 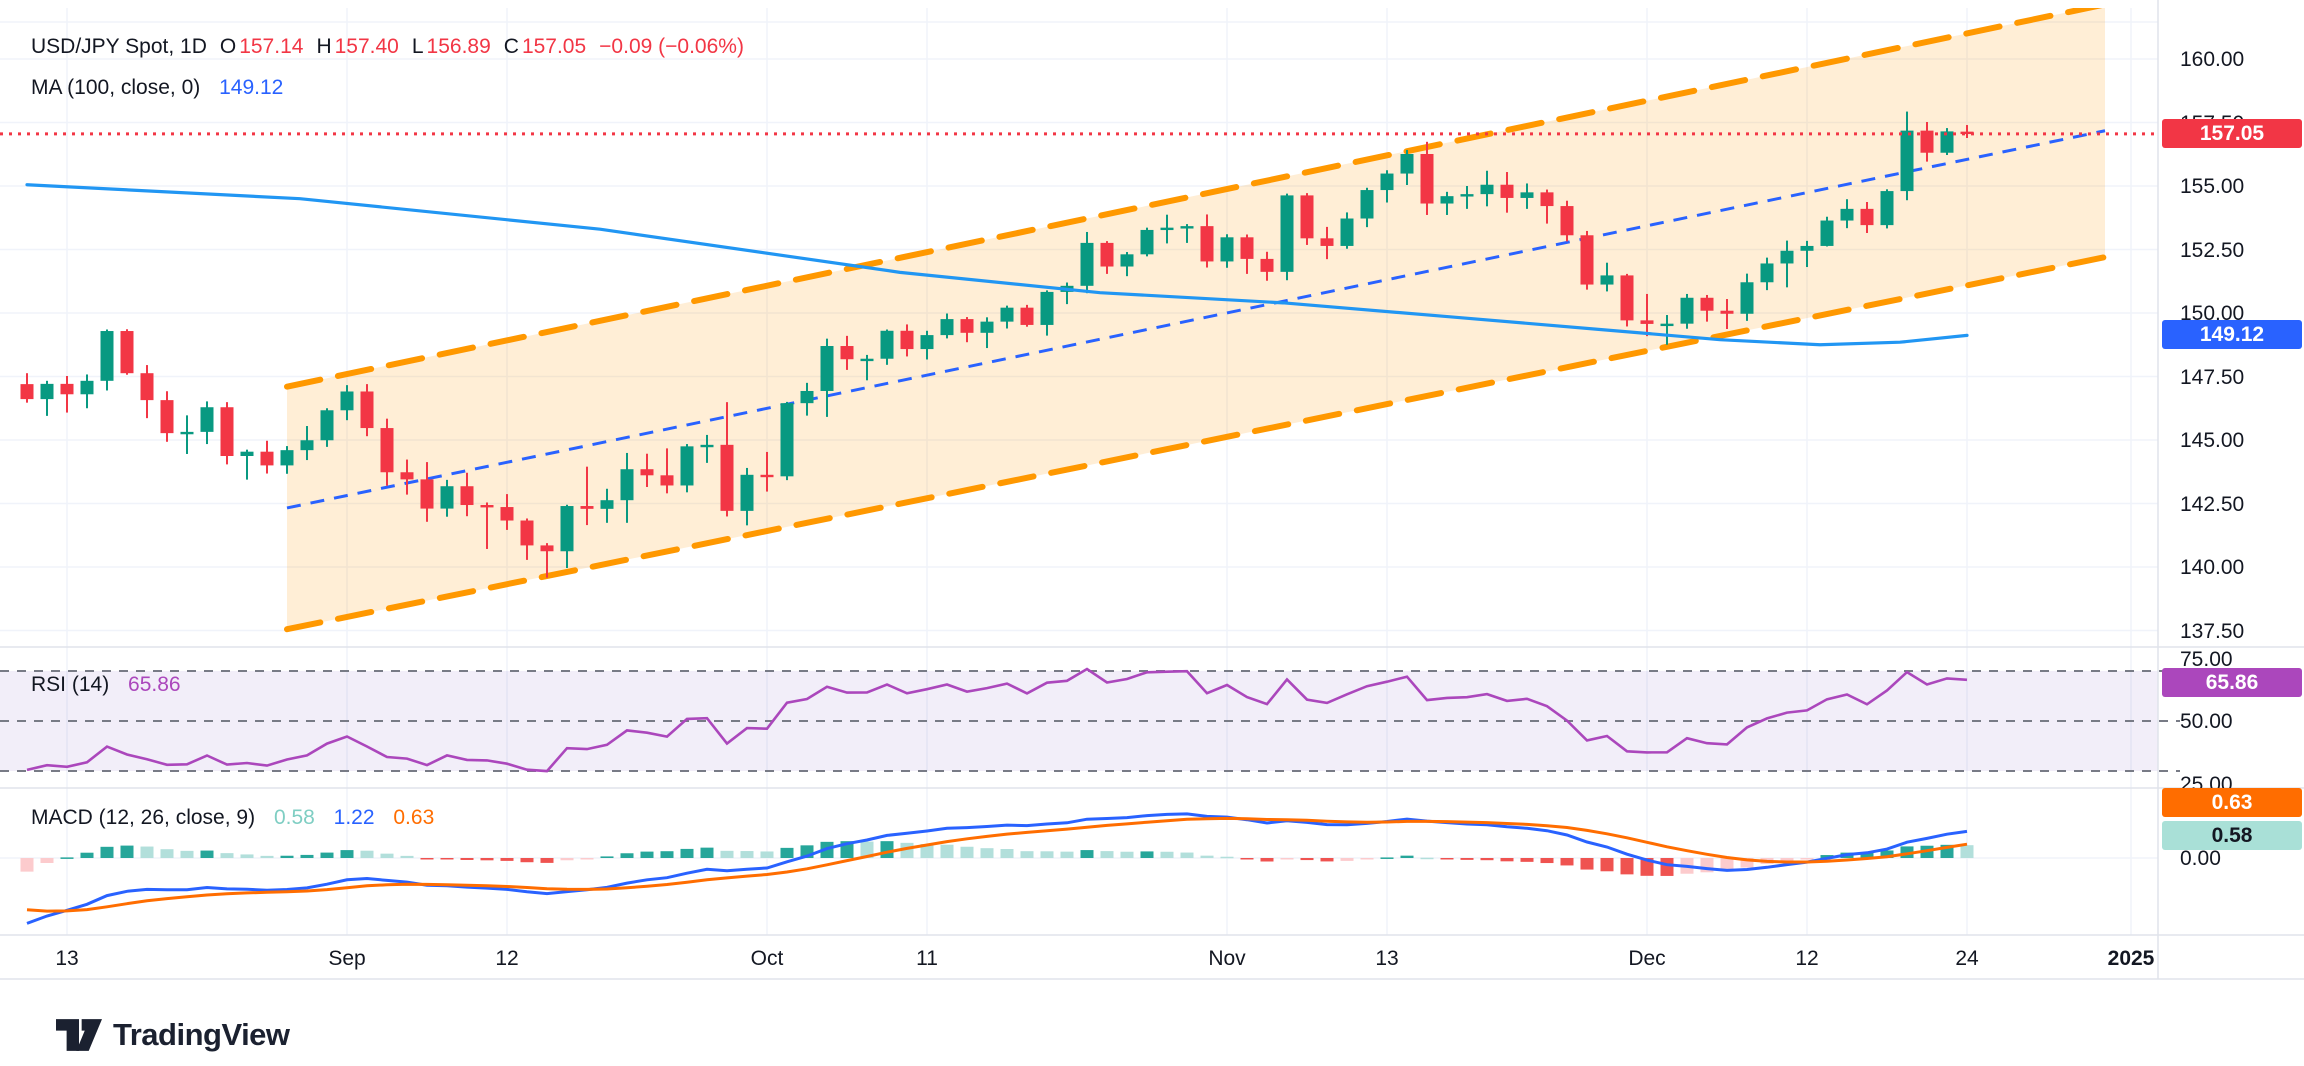 I want to click on tradingview-logo-text: TradingView, so click(x=201, y=1034).